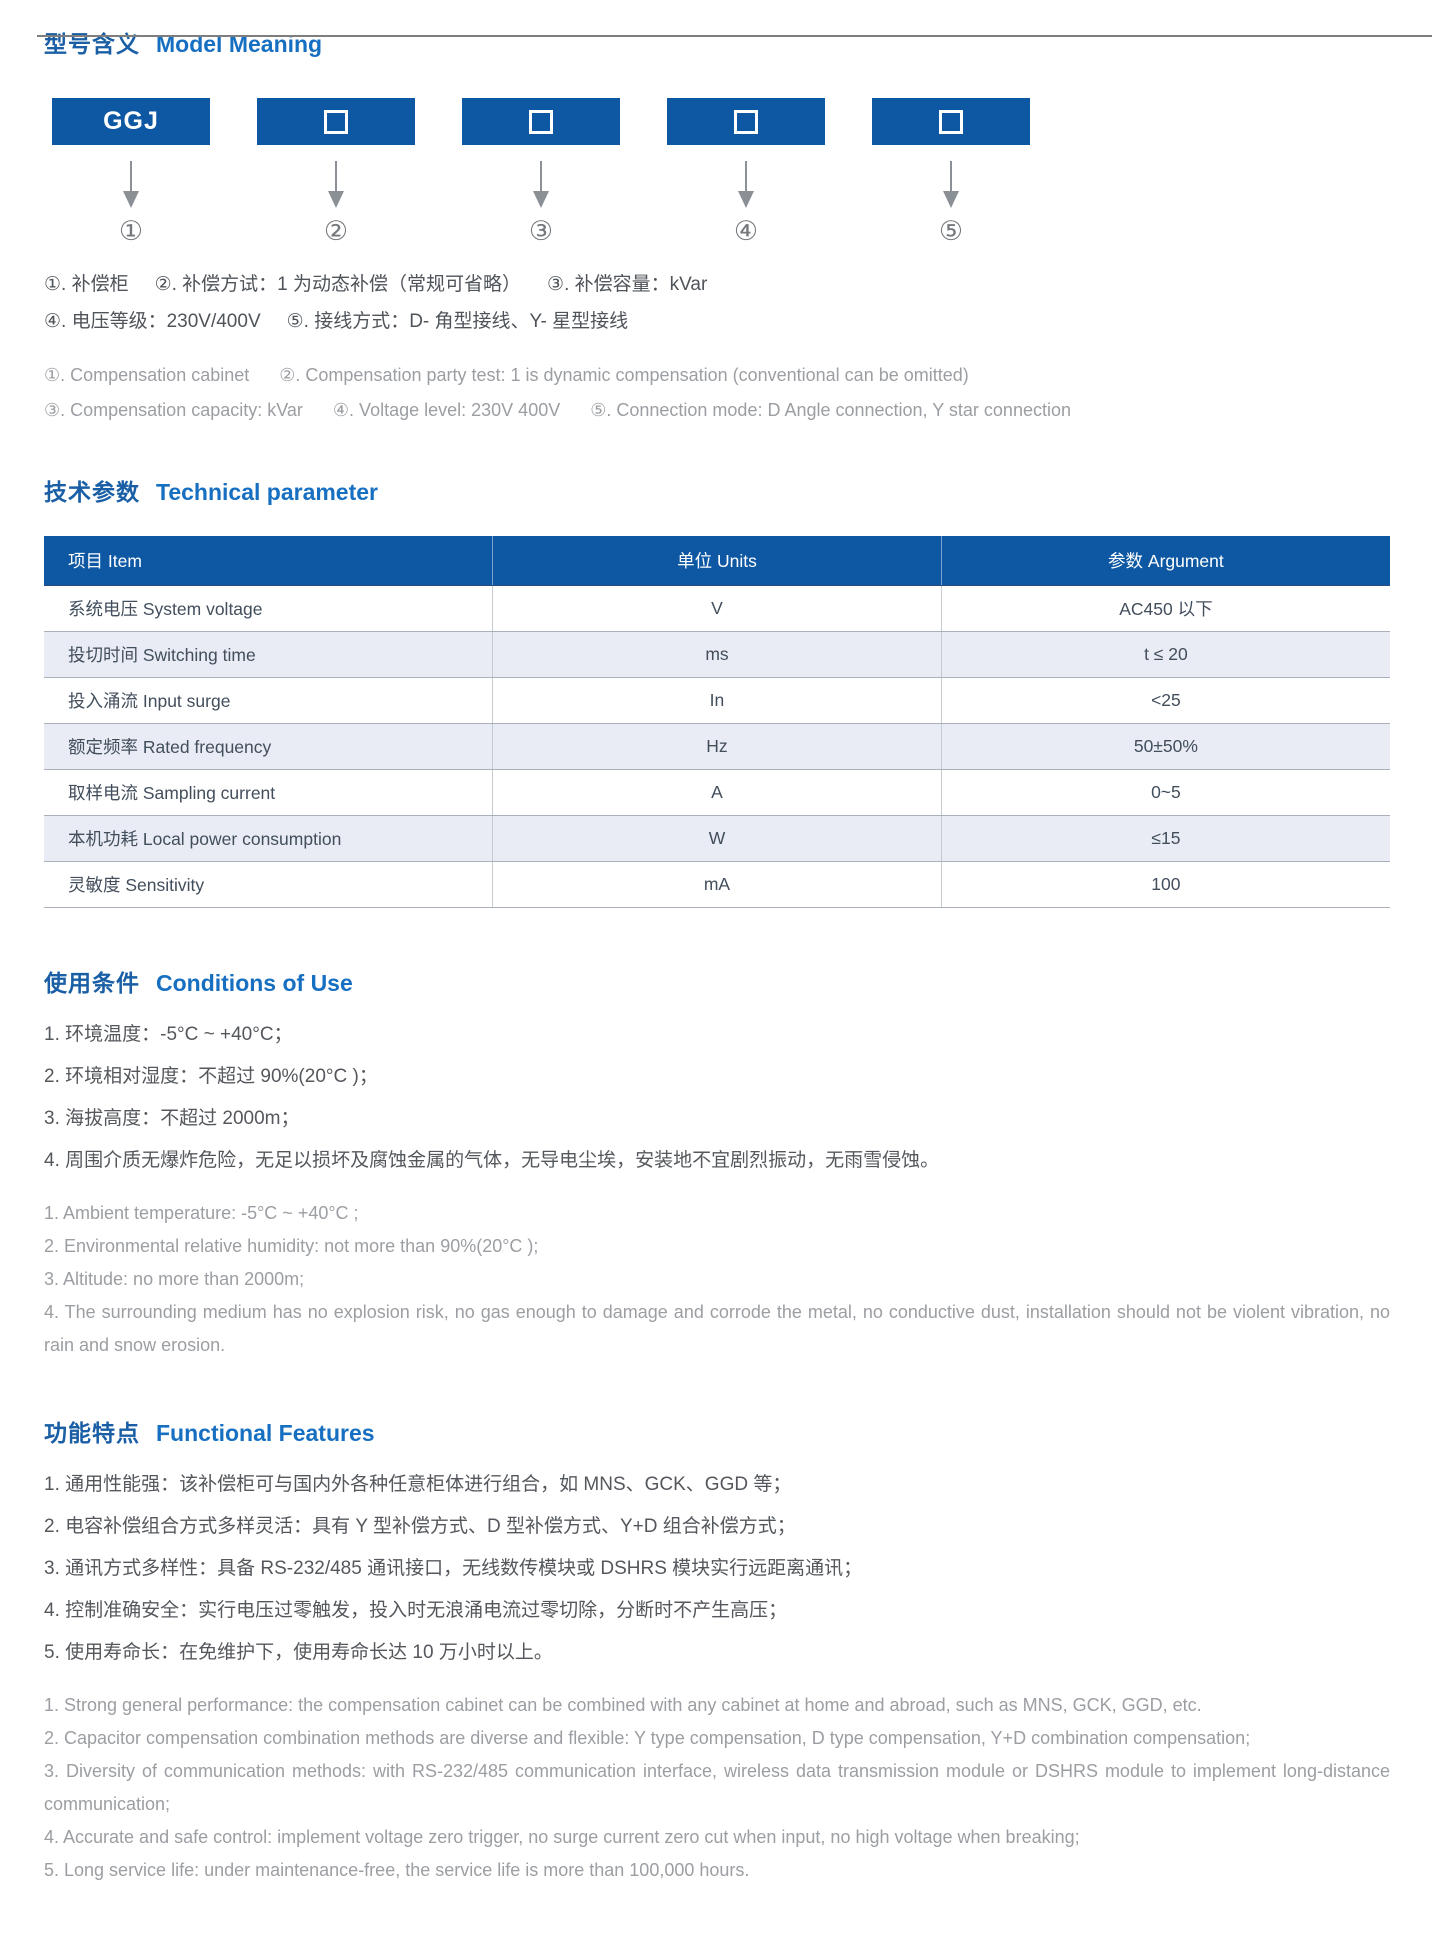 This screenshot has height=1945, width=1432. Describe the element at coordinates (201, 1213) in the screenshot. I see `conditions-item-en: 1. Ambient temperature: -5°C ~ +40°C ;` at that location.